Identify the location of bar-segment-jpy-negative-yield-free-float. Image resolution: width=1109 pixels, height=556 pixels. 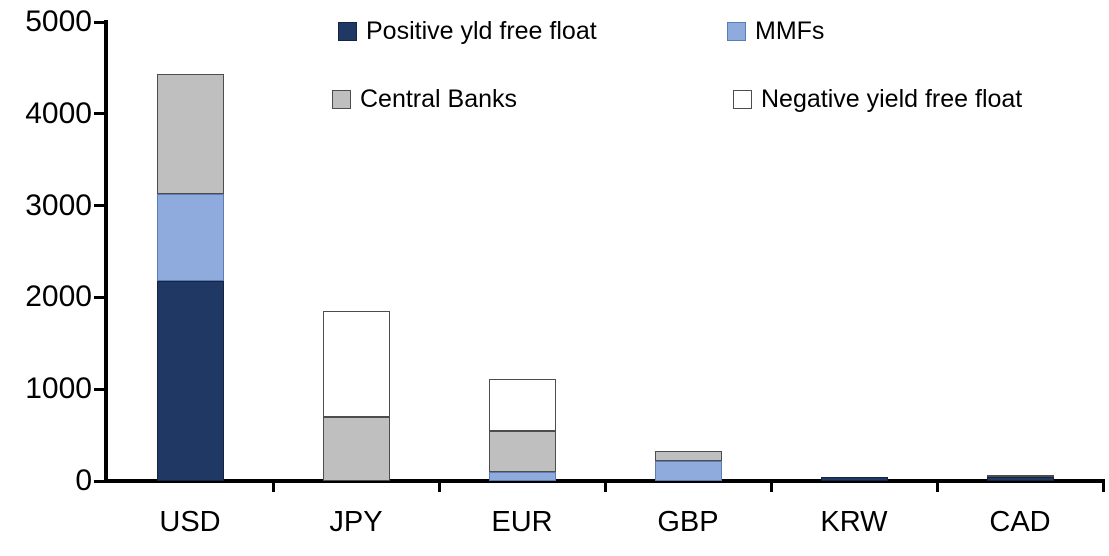
(356, 364).